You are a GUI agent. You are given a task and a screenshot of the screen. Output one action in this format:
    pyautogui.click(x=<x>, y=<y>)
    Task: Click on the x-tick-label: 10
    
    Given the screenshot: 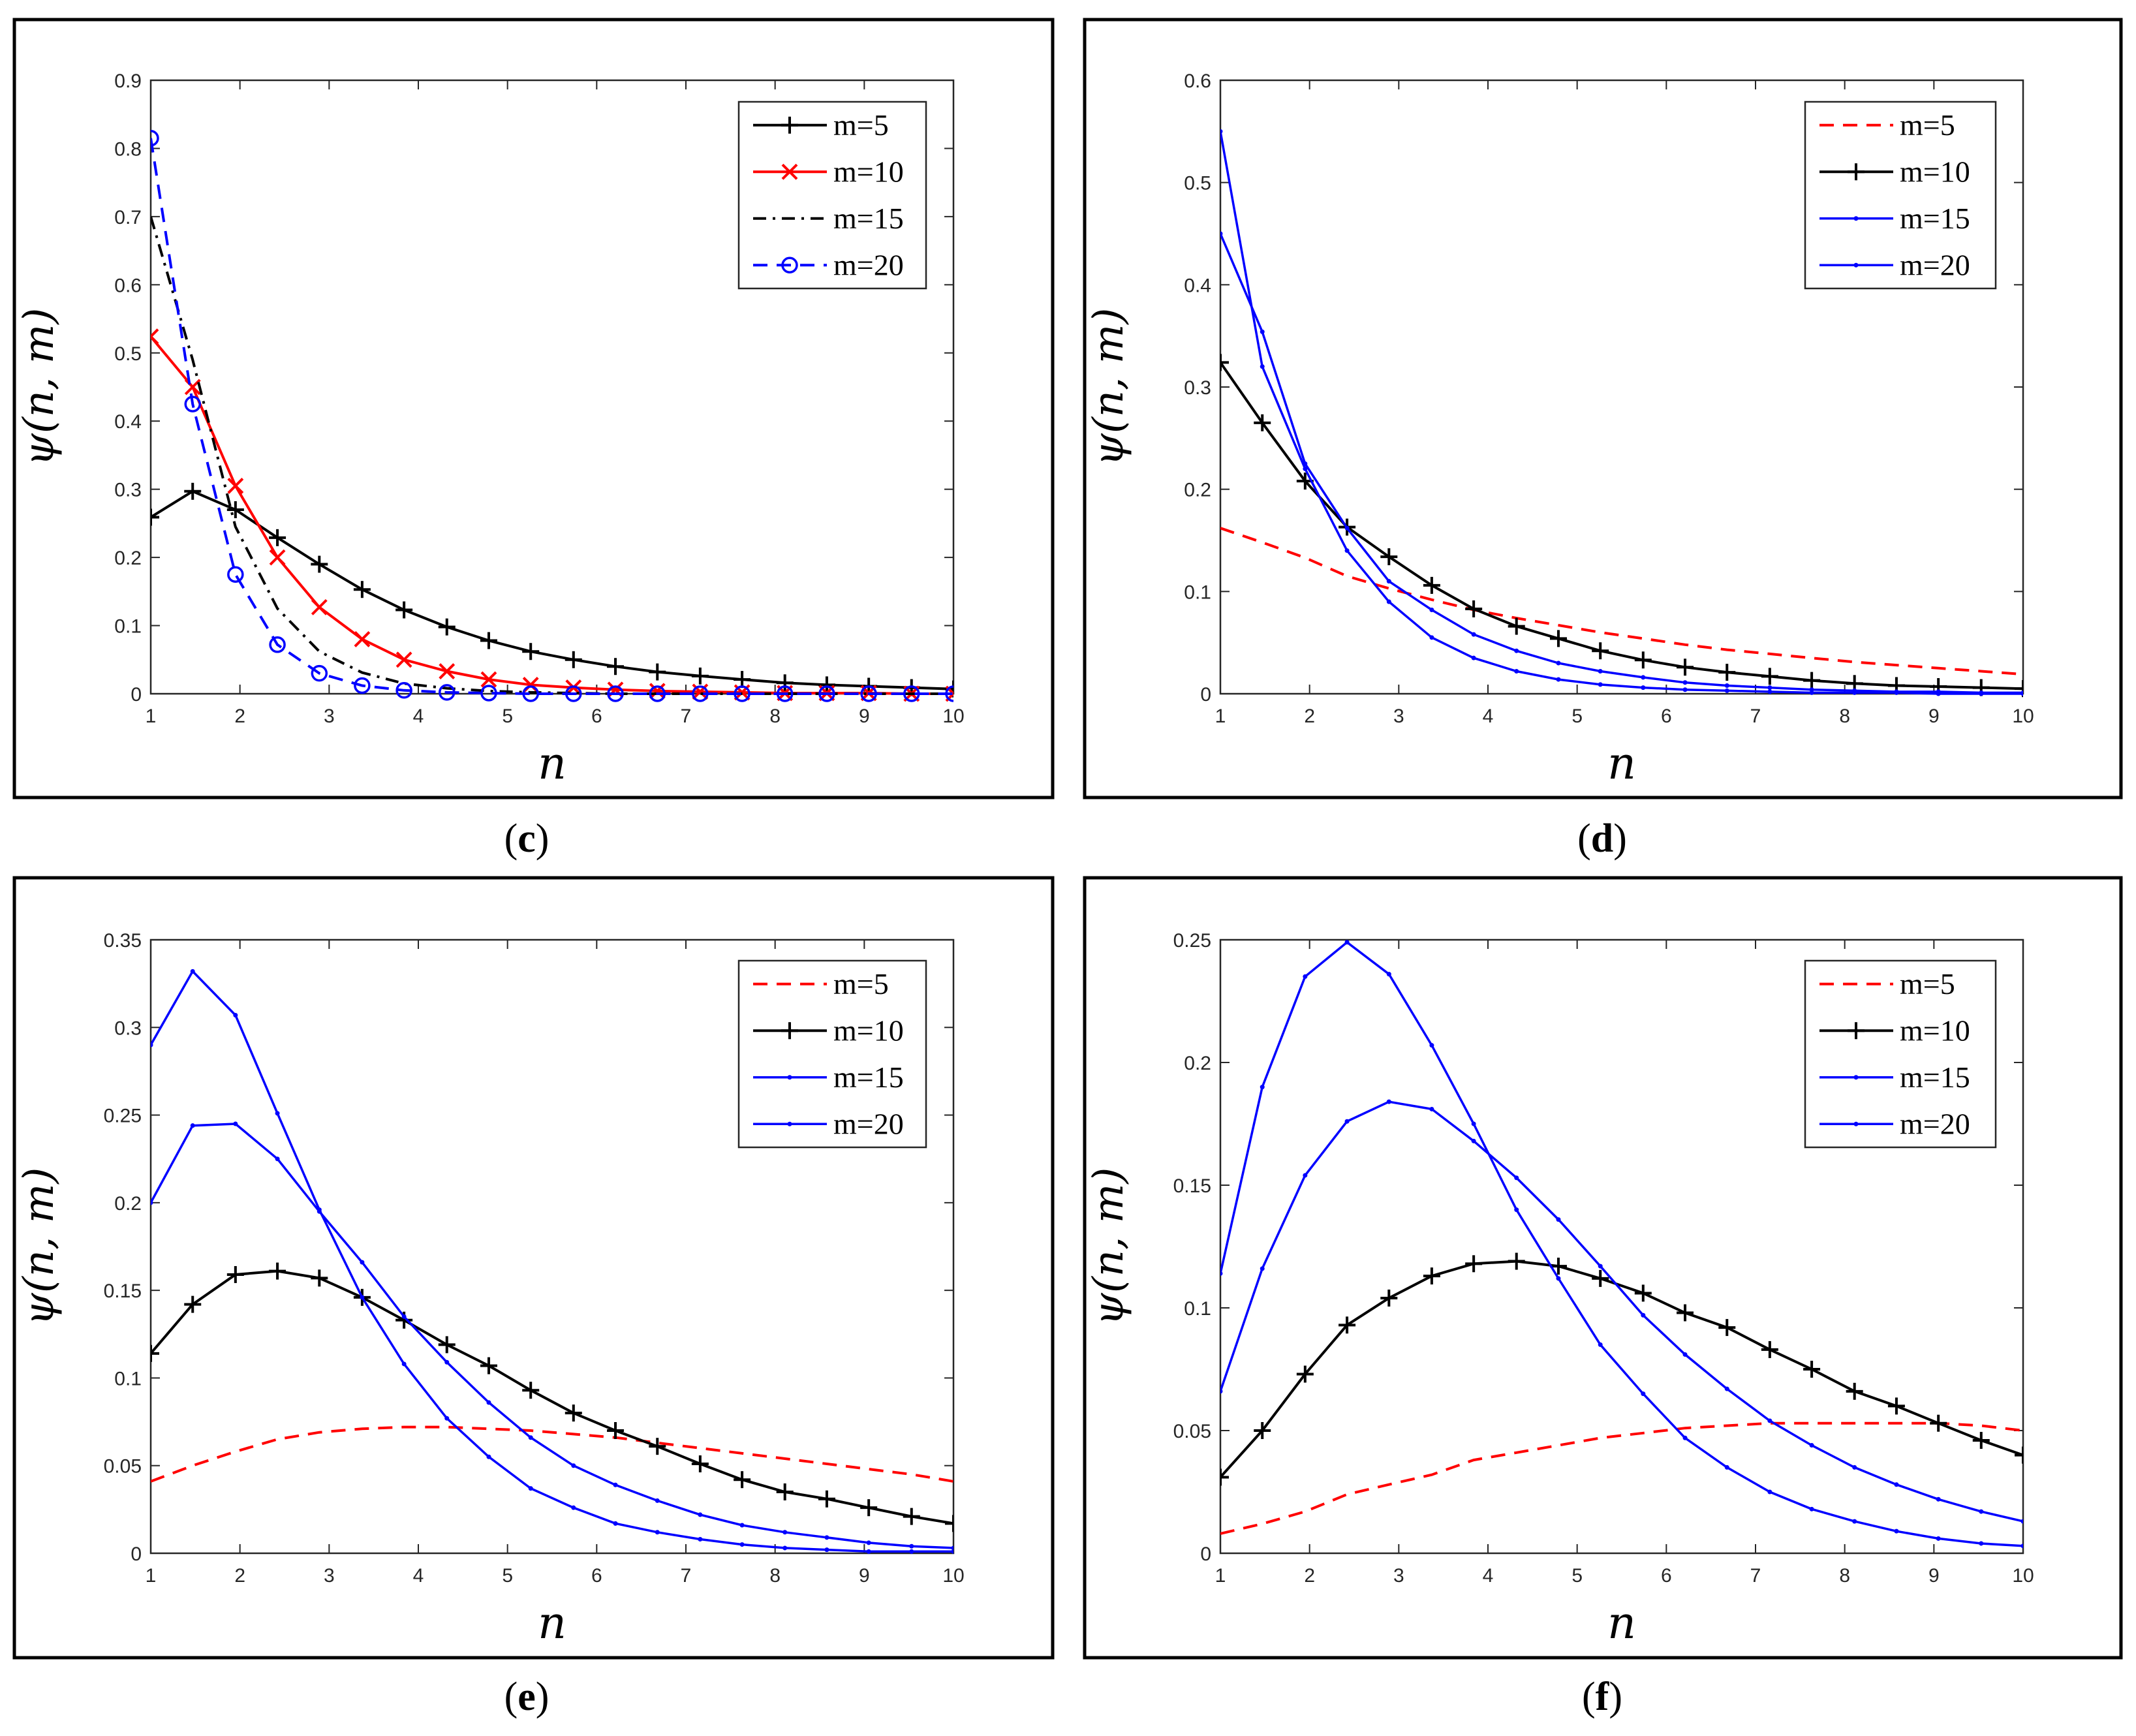 What is the action you would take?
    pyautogui.click(x=2023, y=716)
    